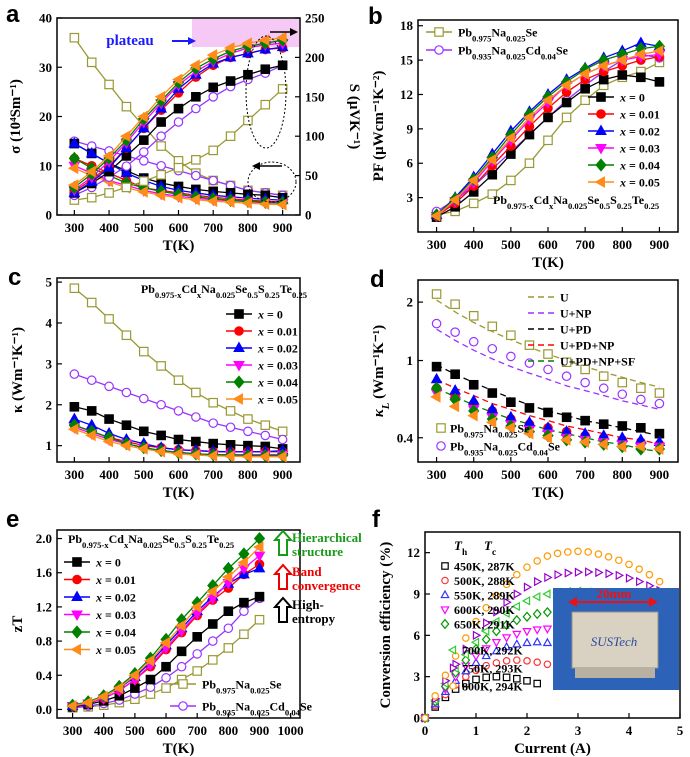 This screenshot has height=757, width=690. Describe the element at coordinates (197, 730) in the screenshot. I see `x-tick-label: 700` at that location.